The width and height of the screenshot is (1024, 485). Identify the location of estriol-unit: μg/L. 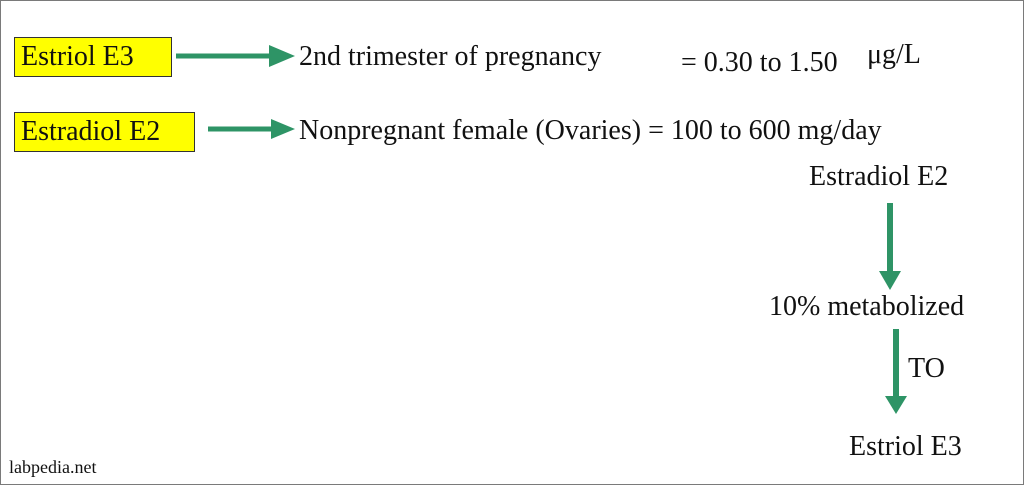
(894, 54).